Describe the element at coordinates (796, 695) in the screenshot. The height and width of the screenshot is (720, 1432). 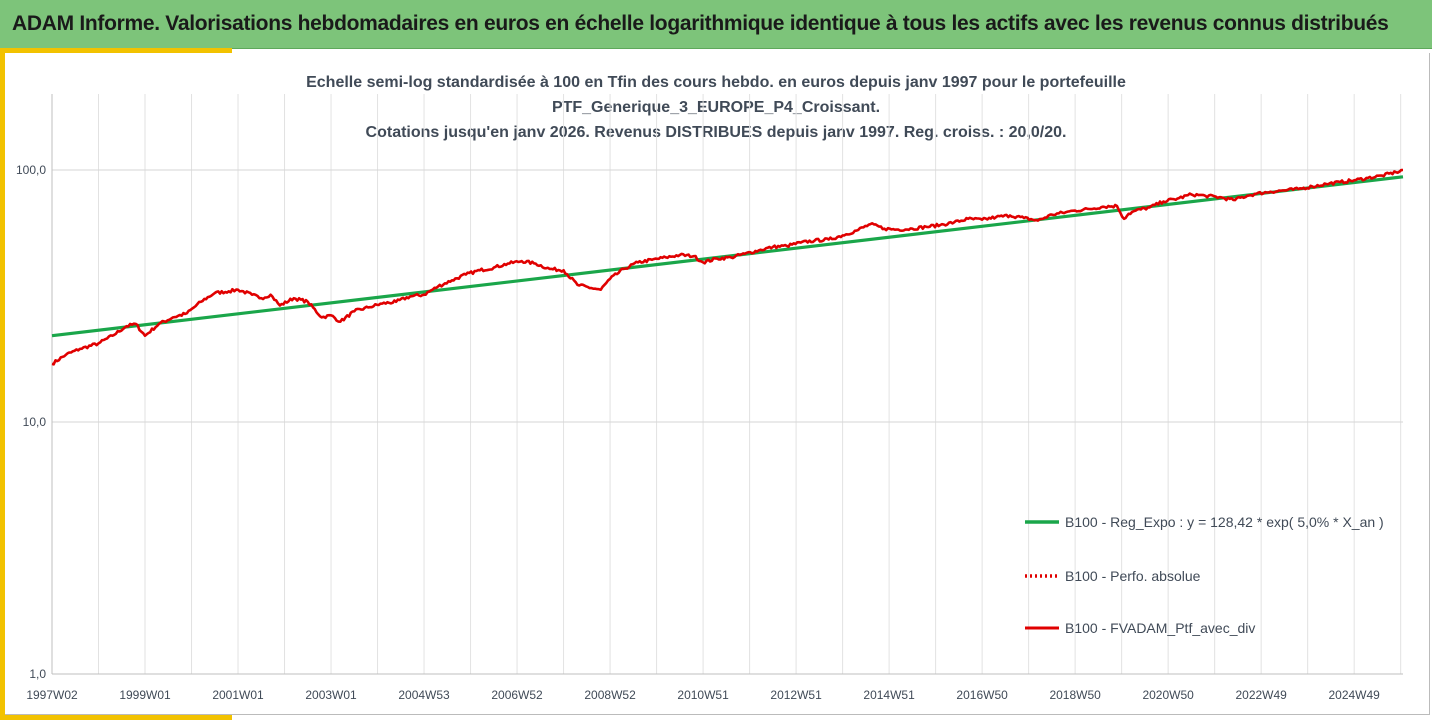
I see `x-tick-label: 2012W51` at that location.